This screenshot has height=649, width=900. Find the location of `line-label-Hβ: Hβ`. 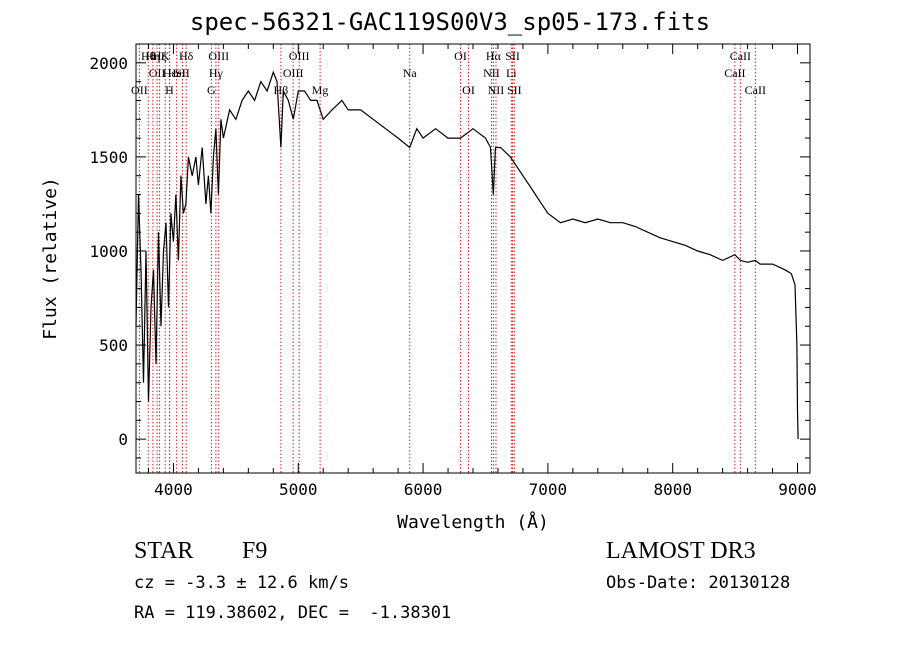

line-label-Hβ: Hβ is located at coordinates (281, 90).